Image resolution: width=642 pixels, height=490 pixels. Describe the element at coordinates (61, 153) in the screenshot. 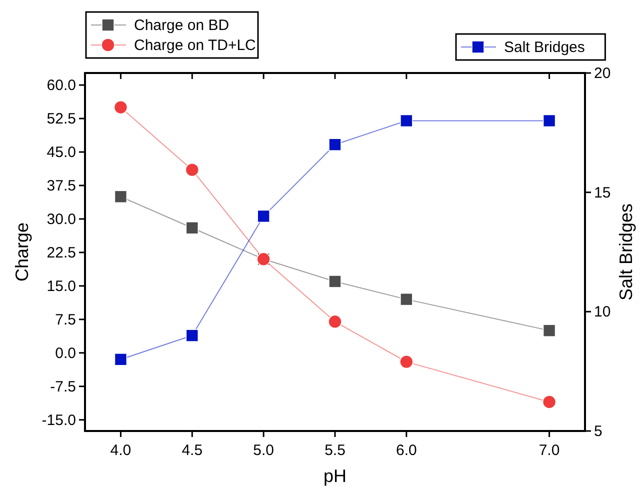

I see `y-tick-label: 45.0` at that location.